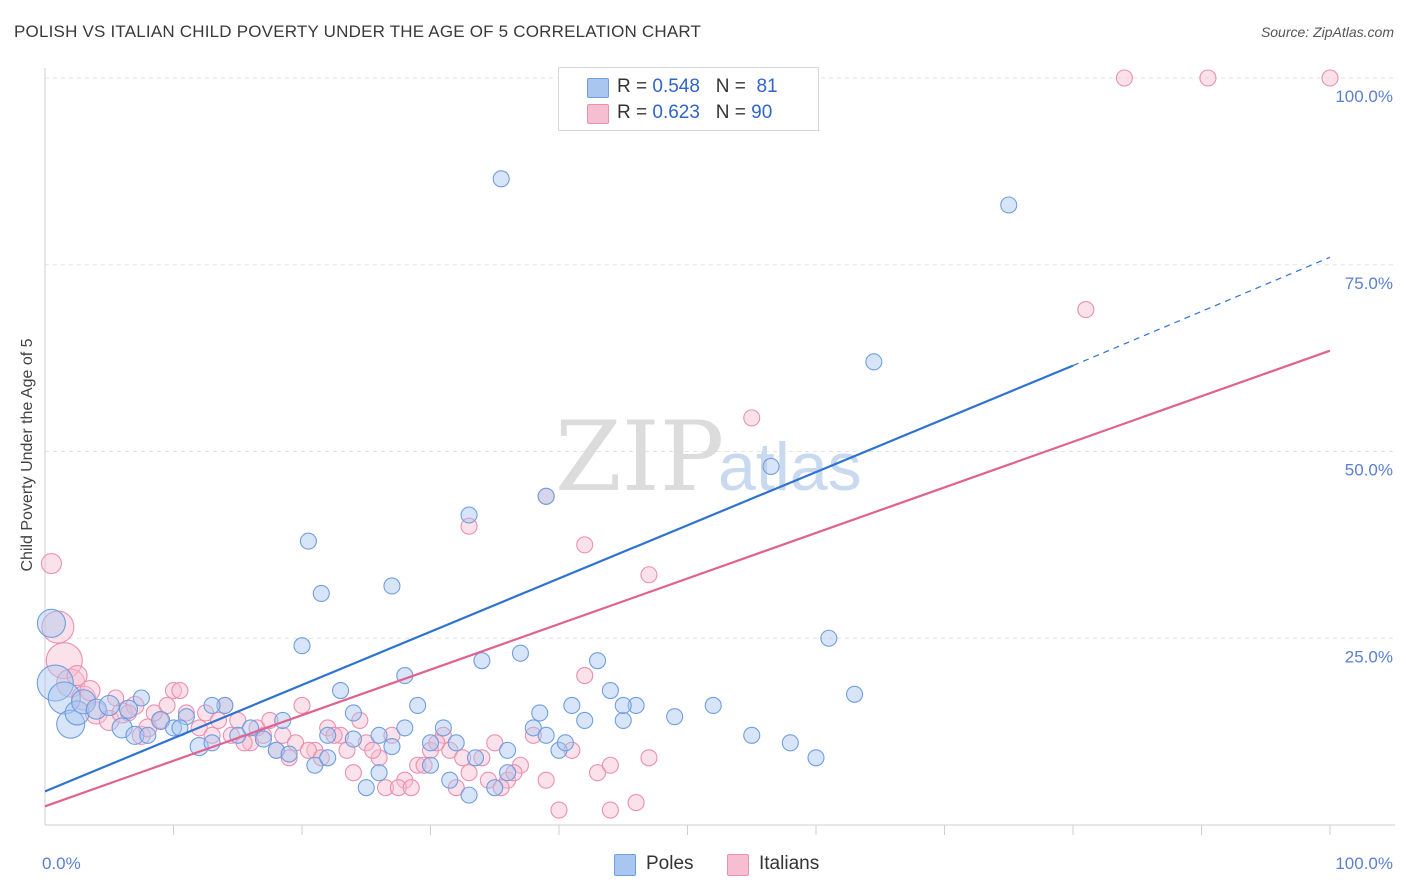 The image size is (1406, 892). I want to click on watermark-zip: ZIP, so click(639, 457).